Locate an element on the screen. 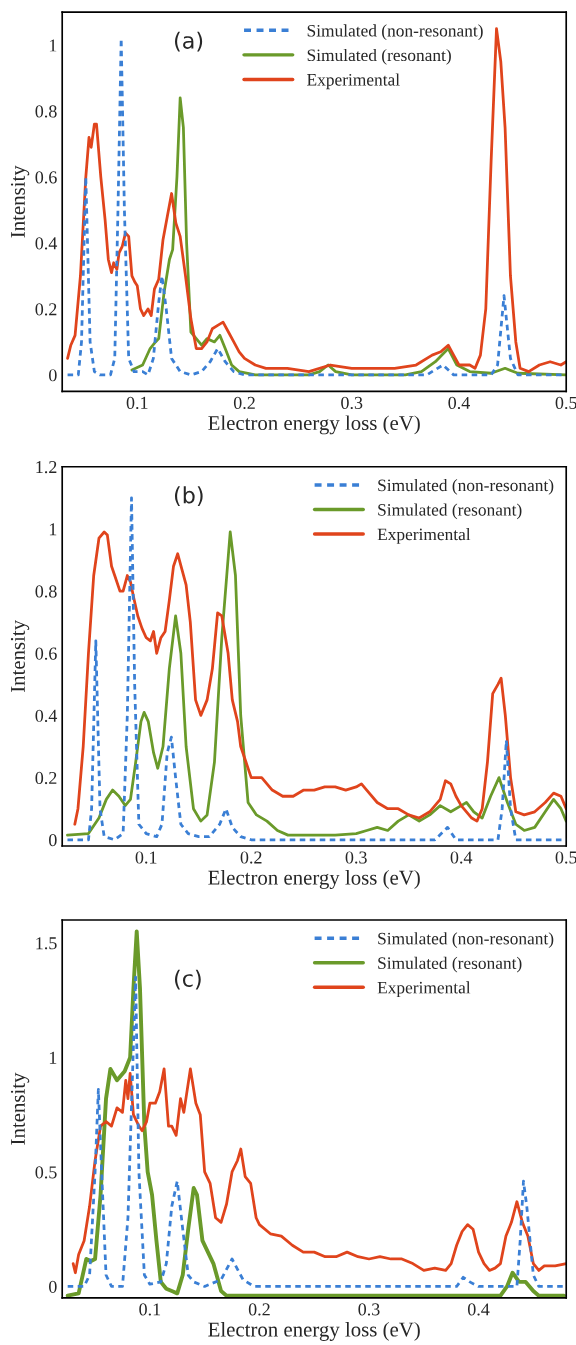 This screenshot has width=576, height=1345. y-tick-label: 1.2 is located at coordinates (46, 467).